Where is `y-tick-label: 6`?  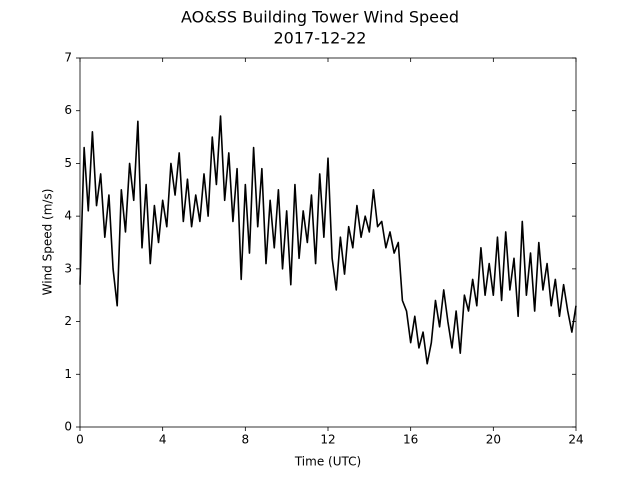
y-tick-label: 6 is located at coordinates (68, 110).